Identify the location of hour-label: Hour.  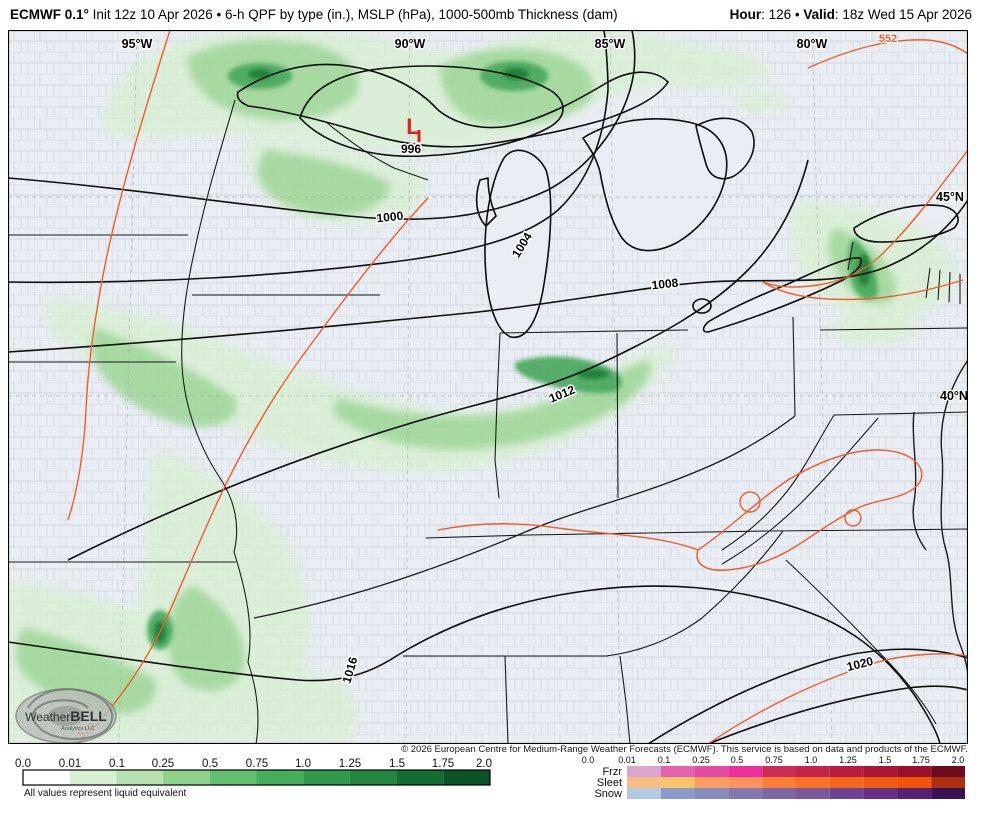
(745, 14).